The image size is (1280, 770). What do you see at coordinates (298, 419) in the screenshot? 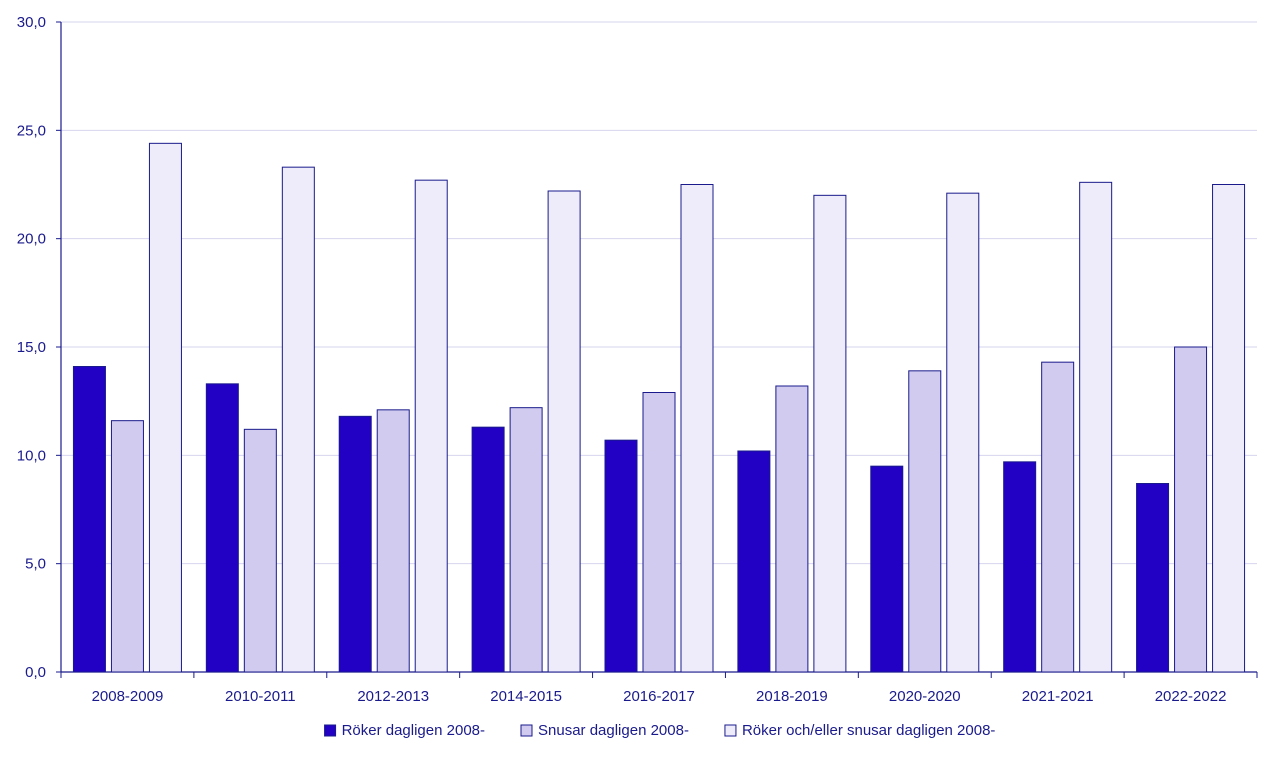
I see `bar-3-2010-2011` at bounding box center [298, 419].